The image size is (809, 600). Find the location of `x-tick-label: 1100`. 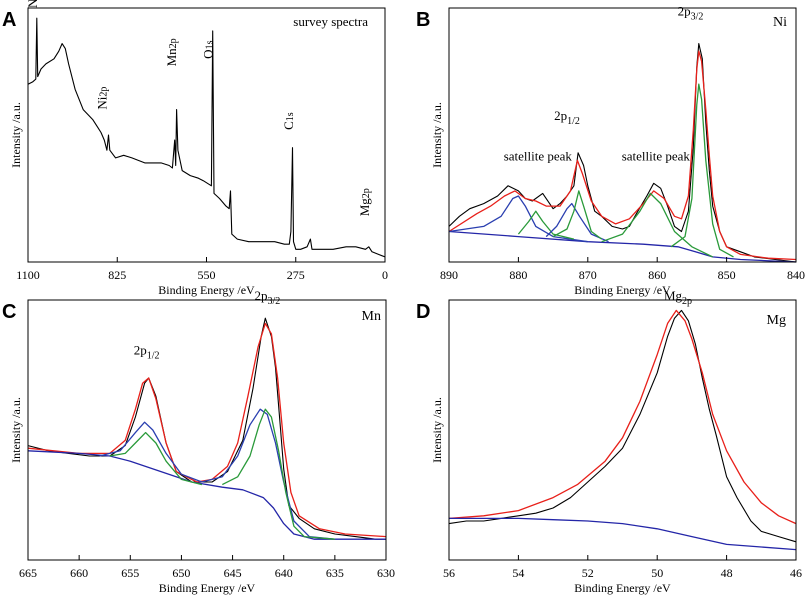

x-tick-label: 1100 is located at coordinates (28, 275).